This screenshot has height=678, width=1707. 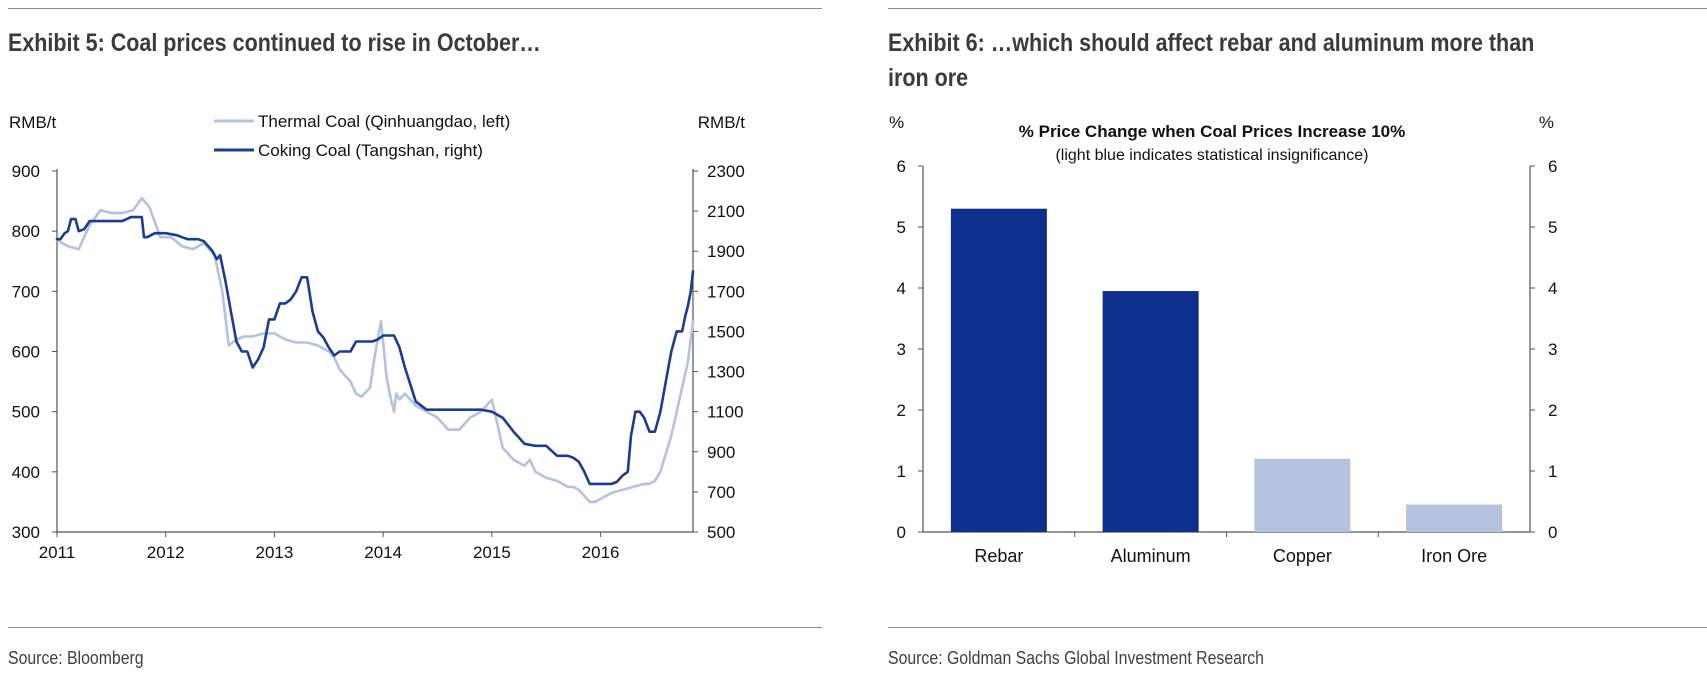 I want to click on category-label: Rebar, so click(x=998, y=556).